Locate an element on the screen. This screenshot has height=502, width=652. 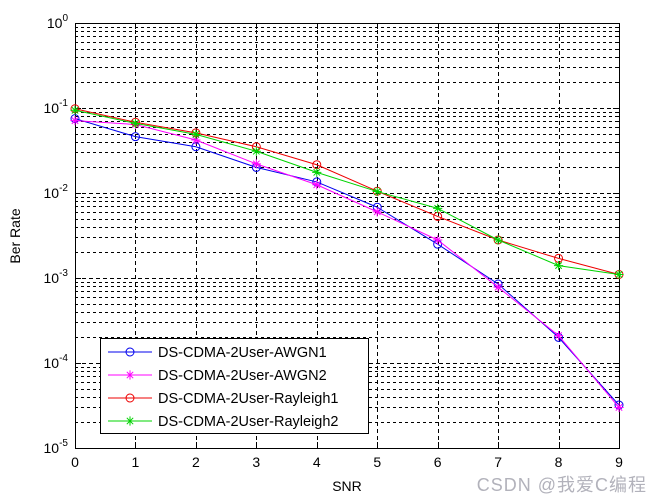
y-tick-label: 10⁻⁵ is located at coordinates (56, 447).